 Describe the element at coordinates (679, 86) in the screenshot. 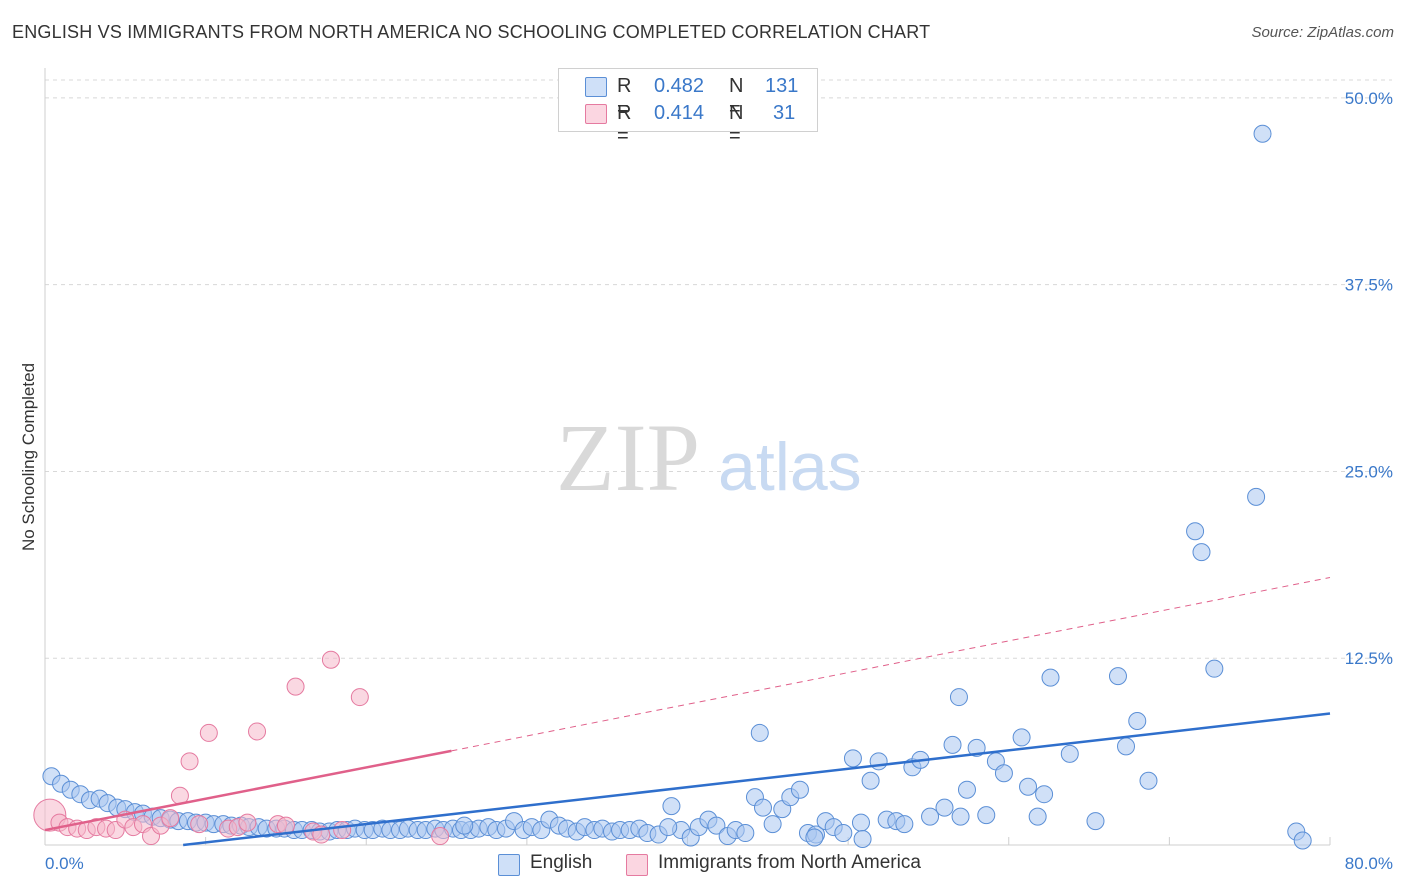

I see `legend-r-value: 0.482` at that location.